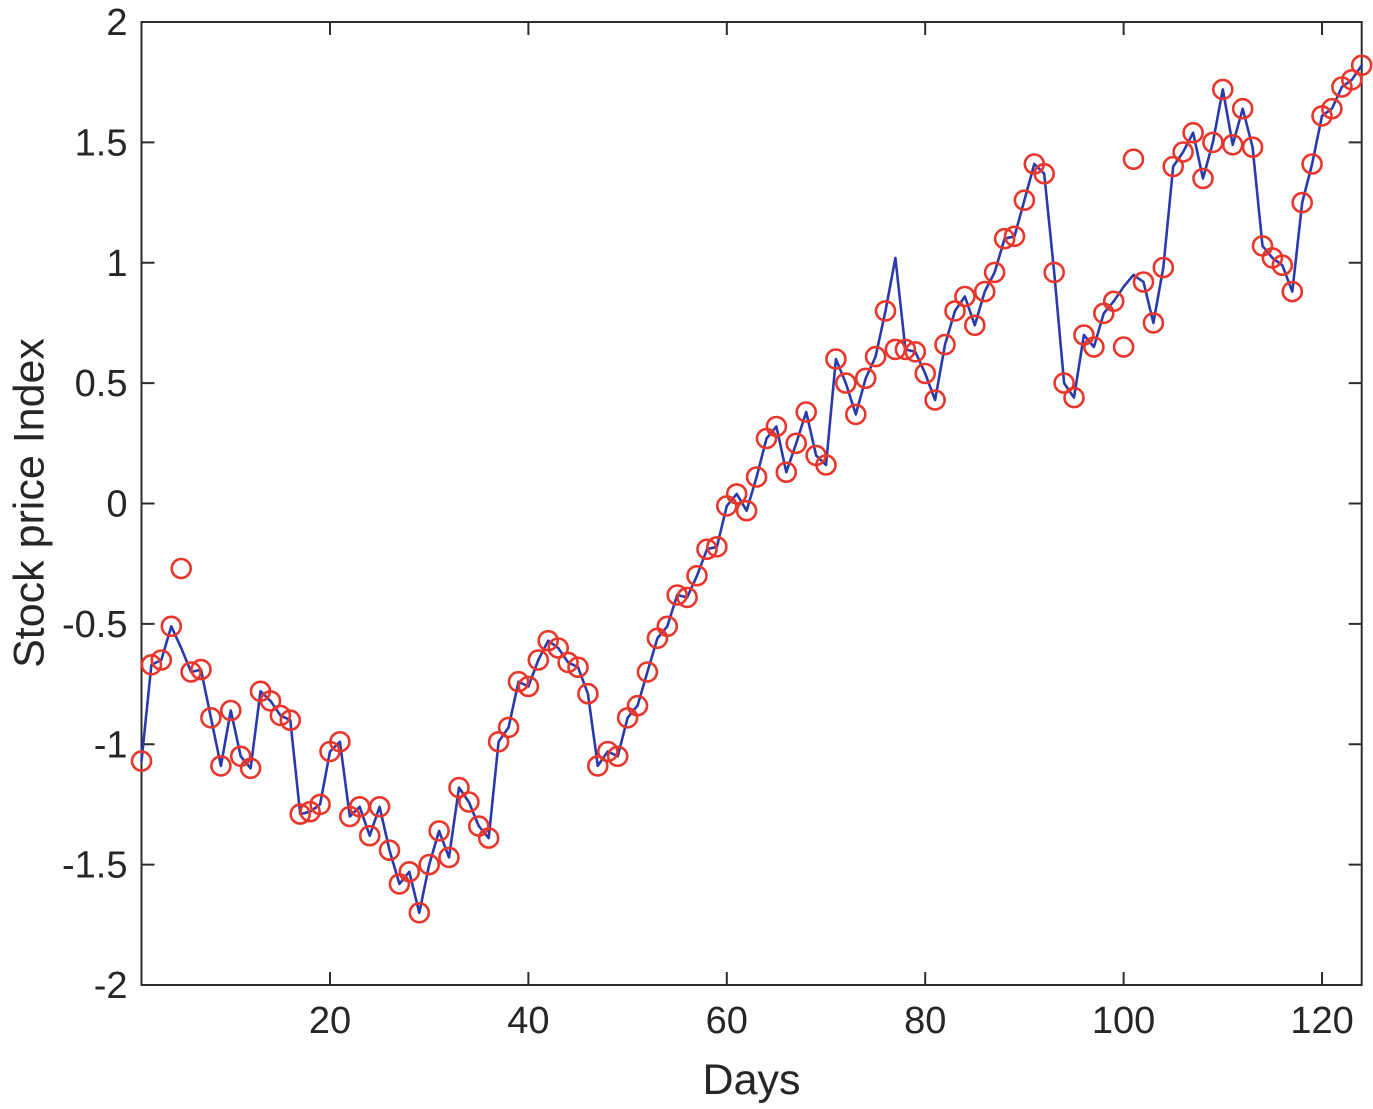 This screenshot has height=1109, width=1373. Describe the element at coordinates (116, 505) in the screenshot. I see `y-tick-label: 0` at that location.